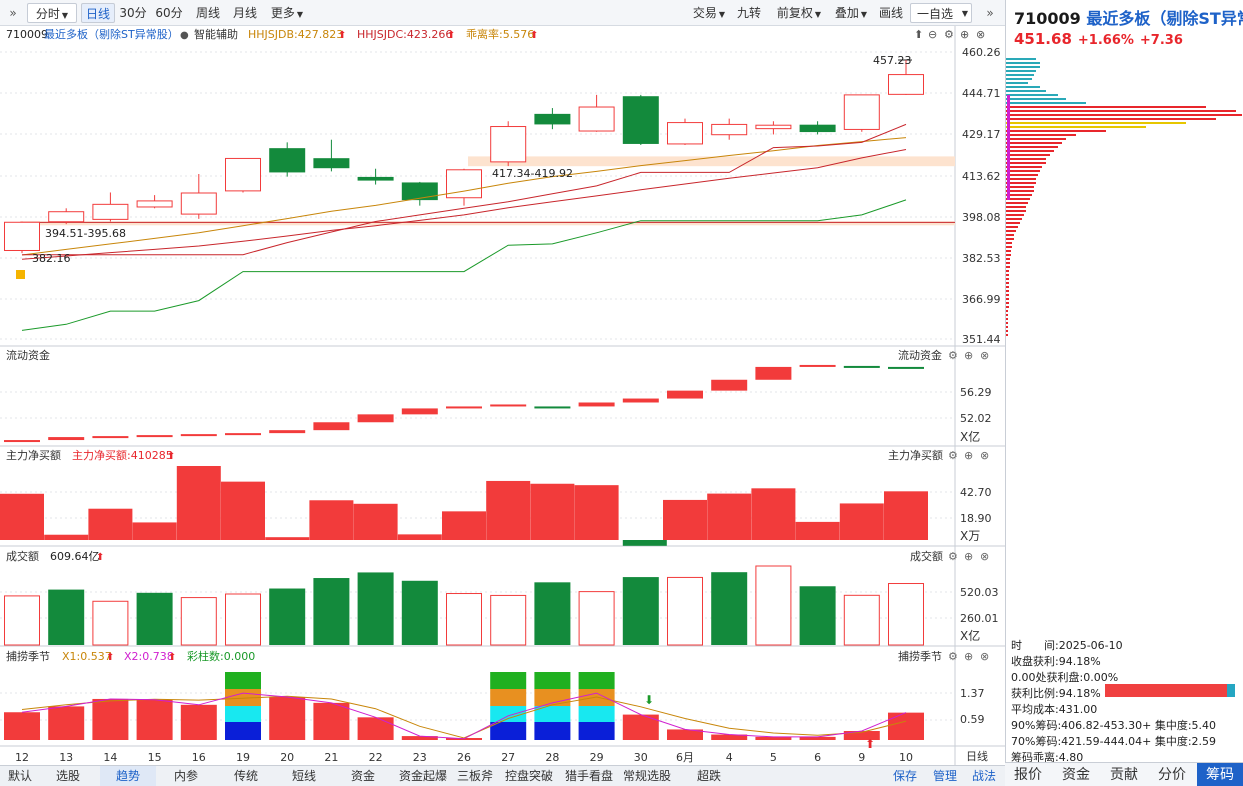 Image resolution: width=1243 pixels, height=786 pixels. What do you see at coordinates (932, 34) in the screenshot?
I see `minimize-icon: ⊖` at bounding box center [932, 34].